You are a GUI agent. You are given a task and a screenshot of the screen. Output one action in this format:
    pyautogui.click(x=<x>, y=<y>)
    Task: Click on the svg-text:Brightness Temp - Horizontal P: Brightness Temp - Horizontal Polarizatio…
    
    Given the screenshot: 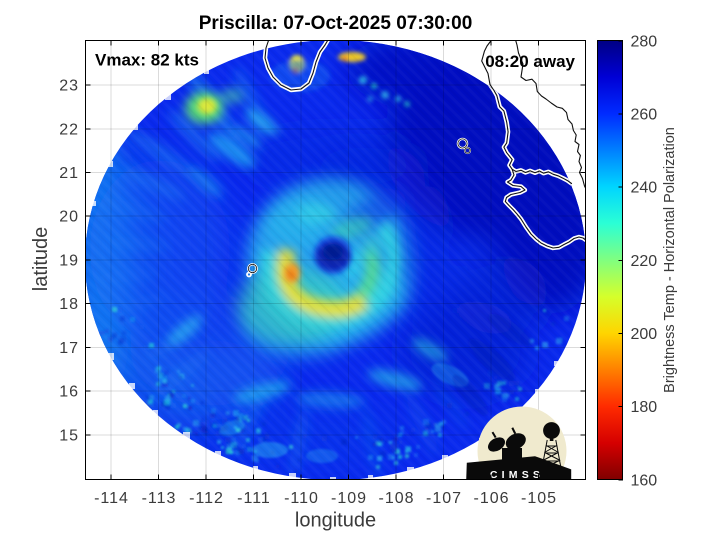 What is the action you would take?
    pyautogui.click(x=670, y=260)
    